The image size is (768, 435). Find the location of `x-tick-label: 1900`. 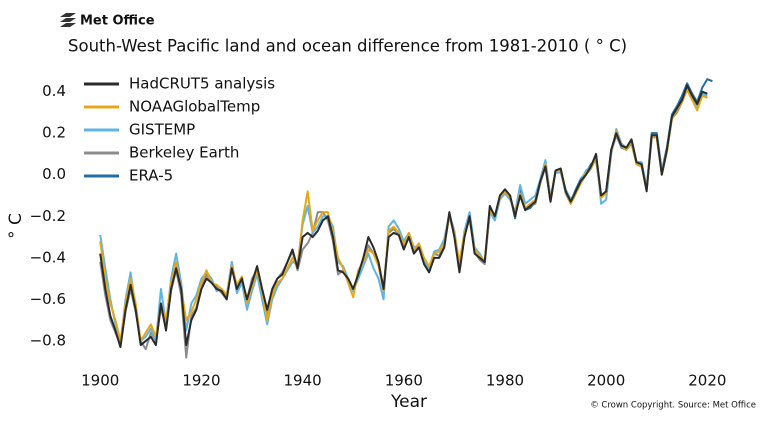

x-tick-label: 1900 is located at coordinates (100, 381).